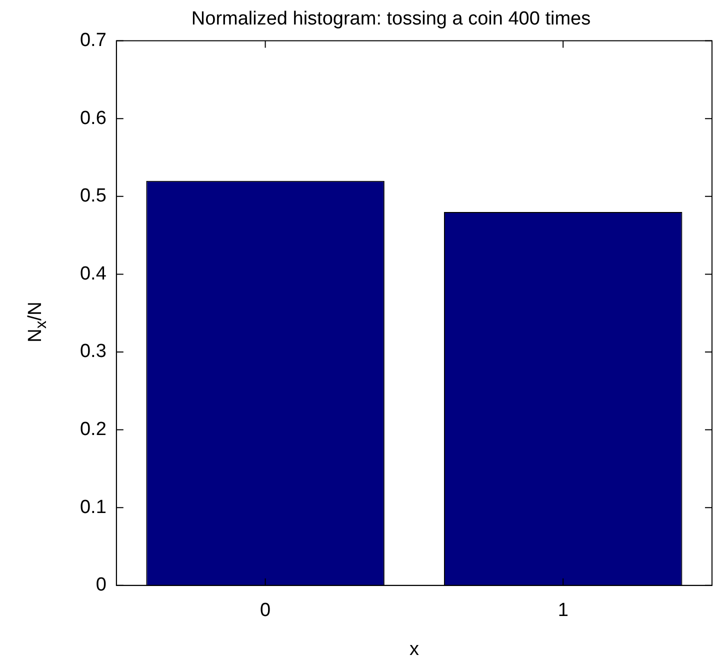 This screenshot has height=665, width=714. Describe the element at coordinates (414, 649) in the screenshot. I see `x-axis-title: x` at that location.